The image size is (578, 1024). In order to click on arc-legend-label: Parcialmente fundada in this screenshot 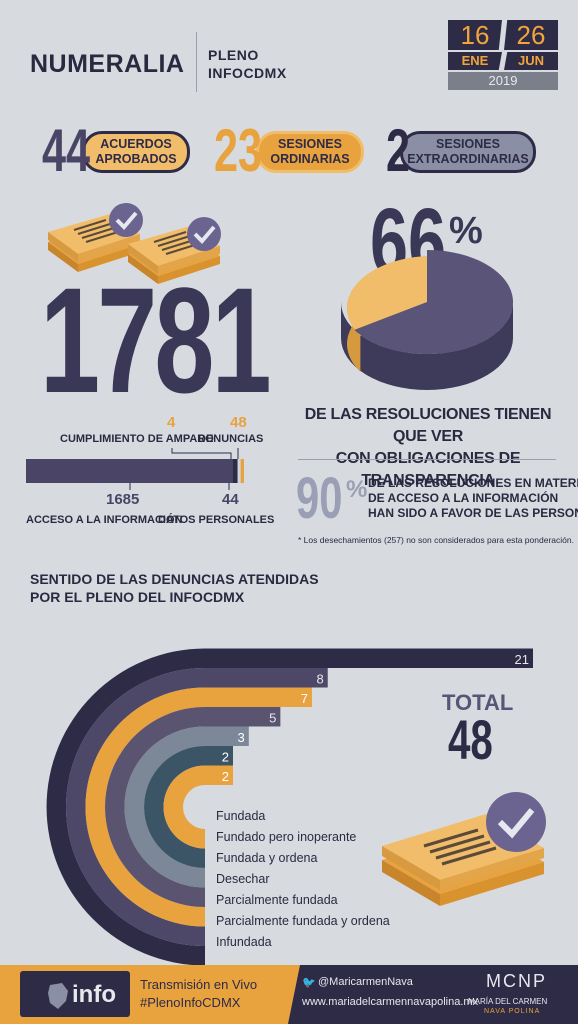, I will do `click(277, 900)`.